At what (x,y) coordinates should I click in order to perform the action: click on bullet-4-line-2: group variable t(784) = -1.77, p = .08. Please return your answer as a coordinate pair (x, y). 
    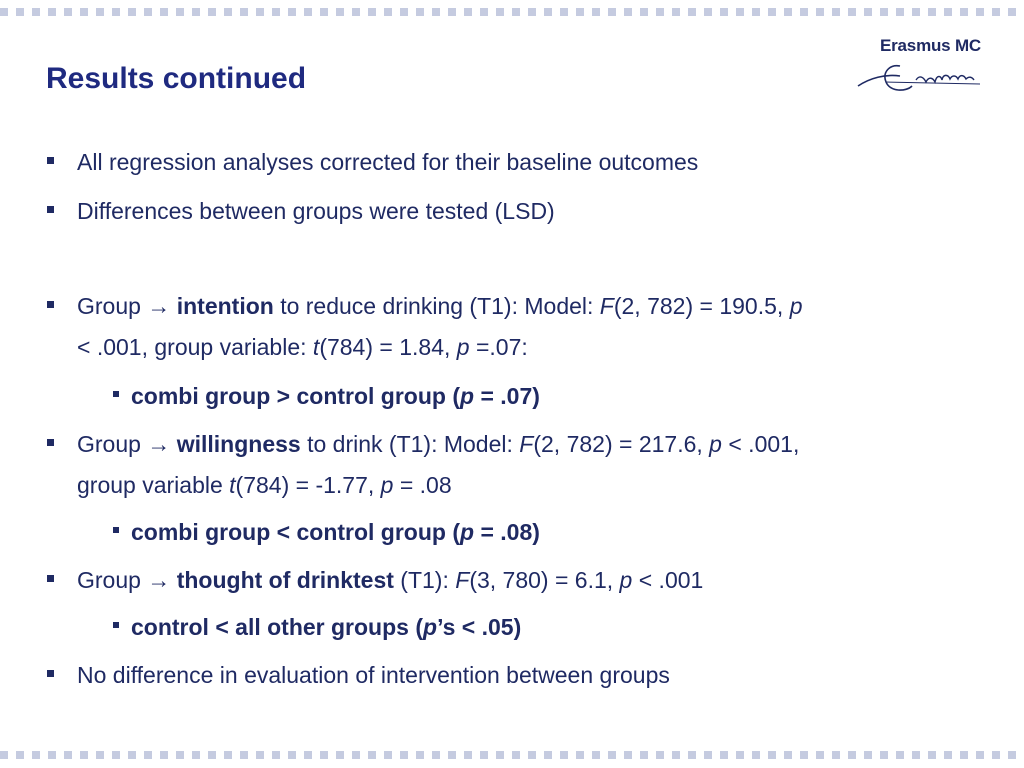
    Looking at the image, I should click on (264, 485).